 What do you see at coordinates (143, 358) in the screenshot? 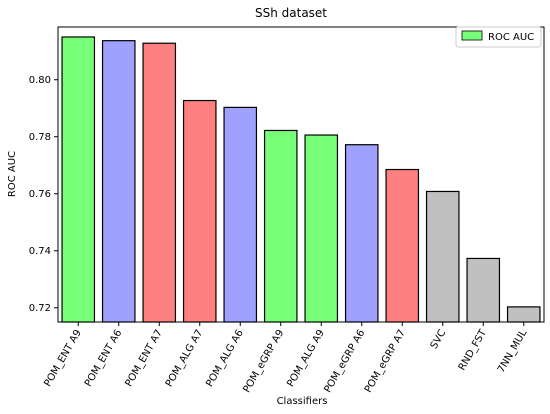
I see `x-tick-label: POM_ENT A7` at bounding box center [143, 358].